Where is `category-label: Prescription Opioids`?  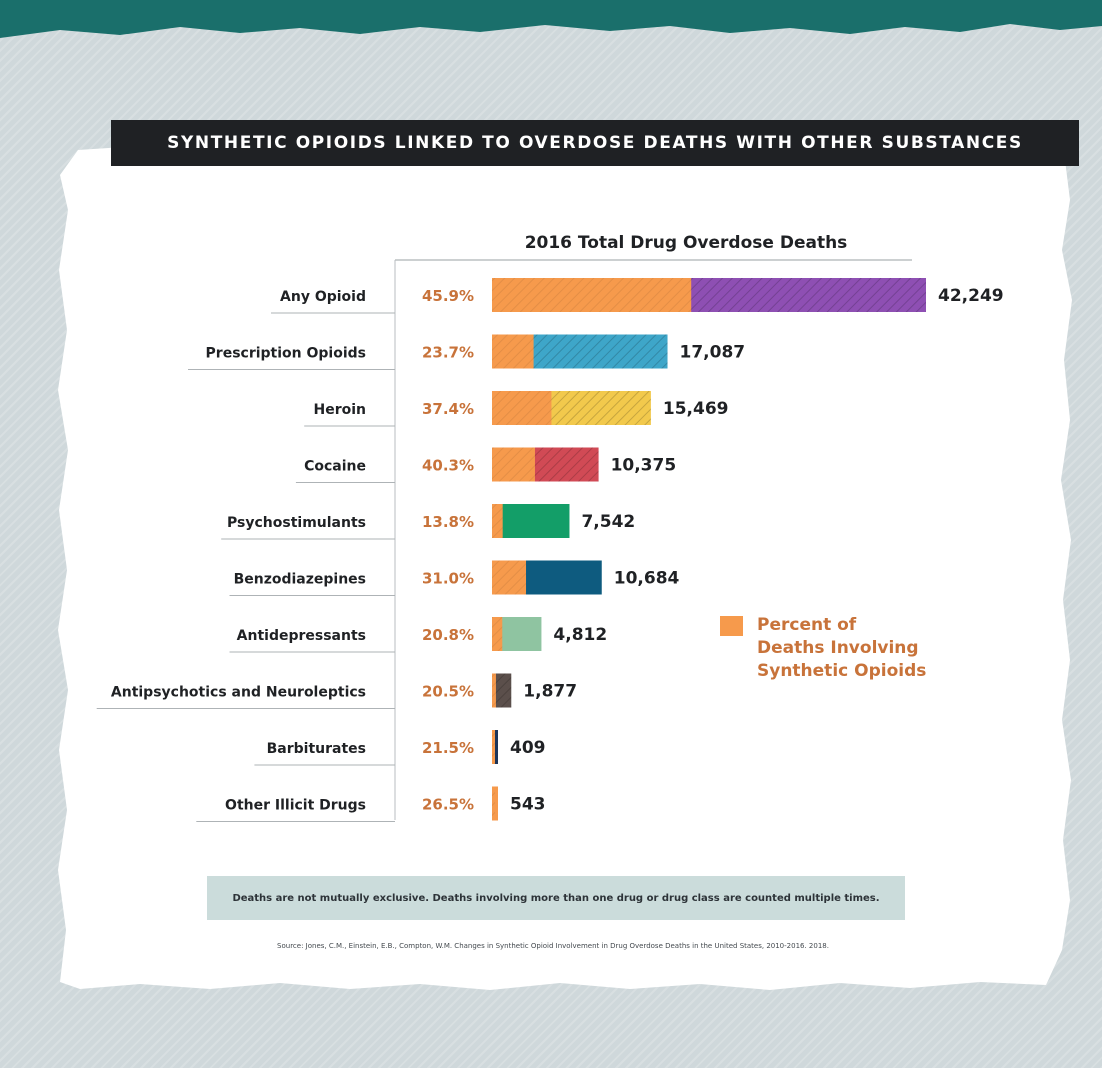
category-label: Prescription Opioids is located at coordinates (286, 354).